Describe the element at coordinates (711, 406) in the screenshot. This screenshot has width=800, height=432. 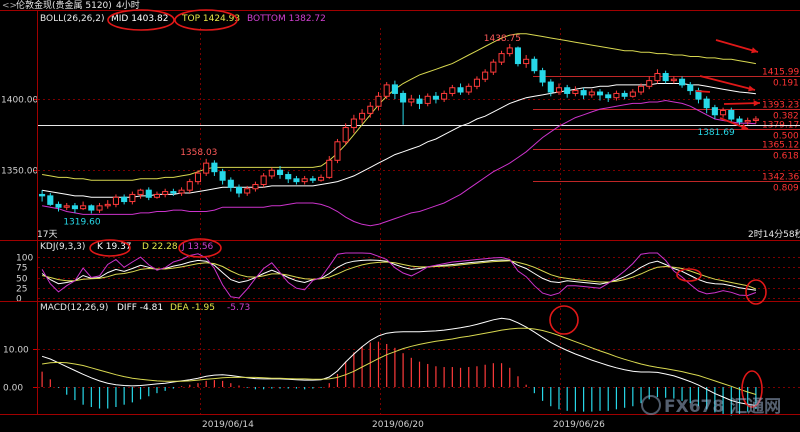
I see `watermark: FX678 汇通网` at that location.